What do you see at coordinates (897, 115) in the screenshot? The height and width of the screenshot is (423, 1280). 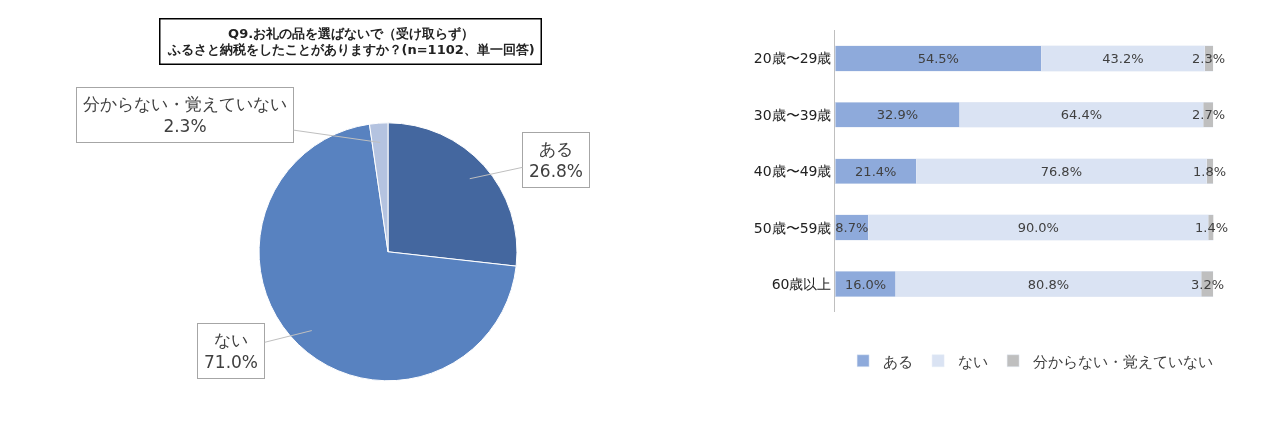 I see `data-label: 32.9%` at bounding box center [897, 115].